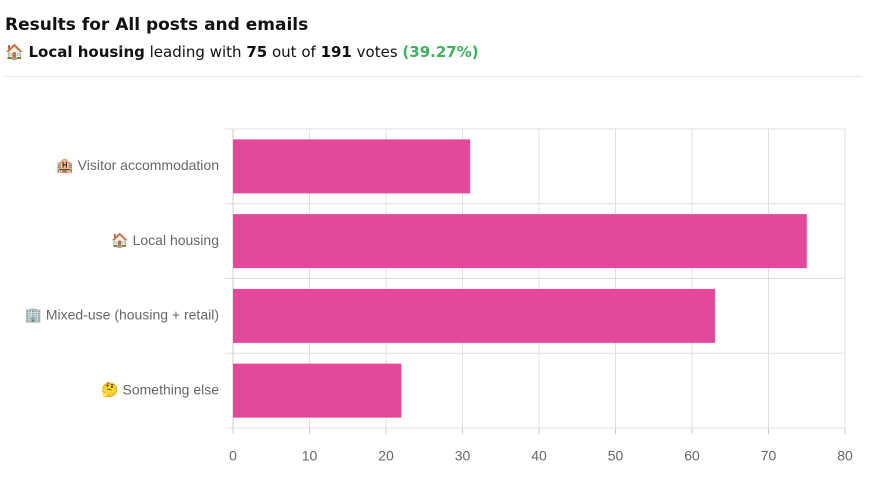 Image resolution: width=869 pixels, height=487 pixels. I want to click on text: leading with, so click(195, 52).